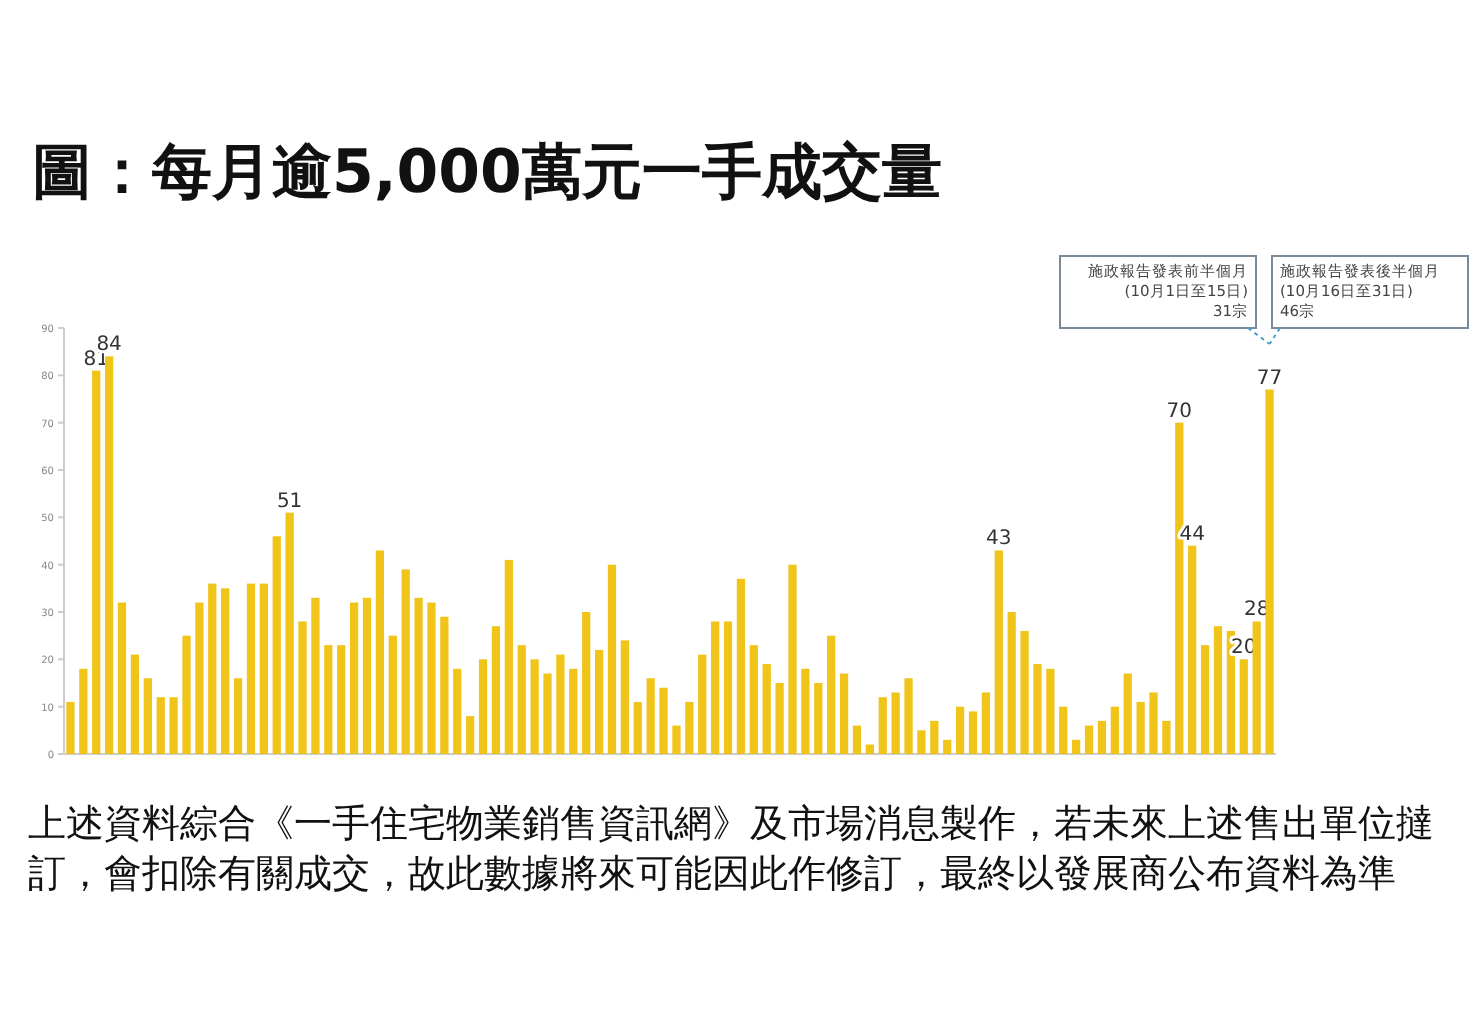 This screenshot has width=1480, height=1028. What do you see at coordinates (1179, 411) in the screenshot?
I see `data-label: 70` at bounding box center [1179, 411].